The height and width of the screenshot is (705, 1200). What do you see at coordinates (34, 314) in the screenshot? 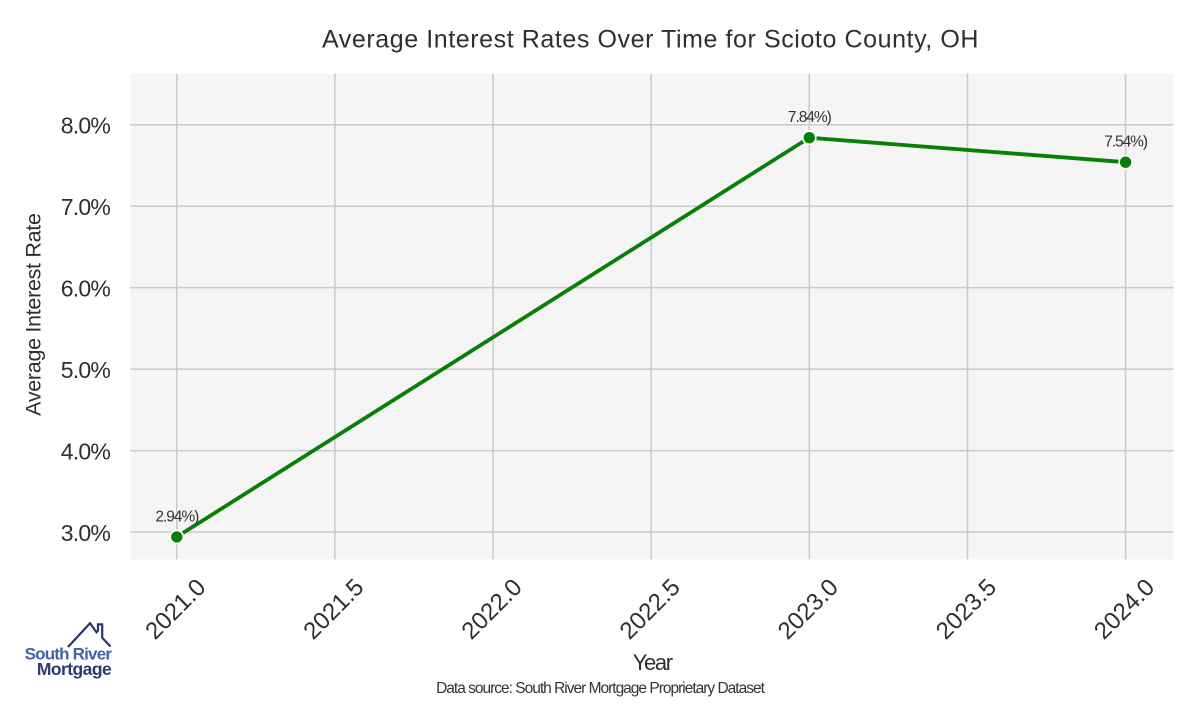
I see `svg-text: Average Interest Rate` at bounding box center [34, 314].